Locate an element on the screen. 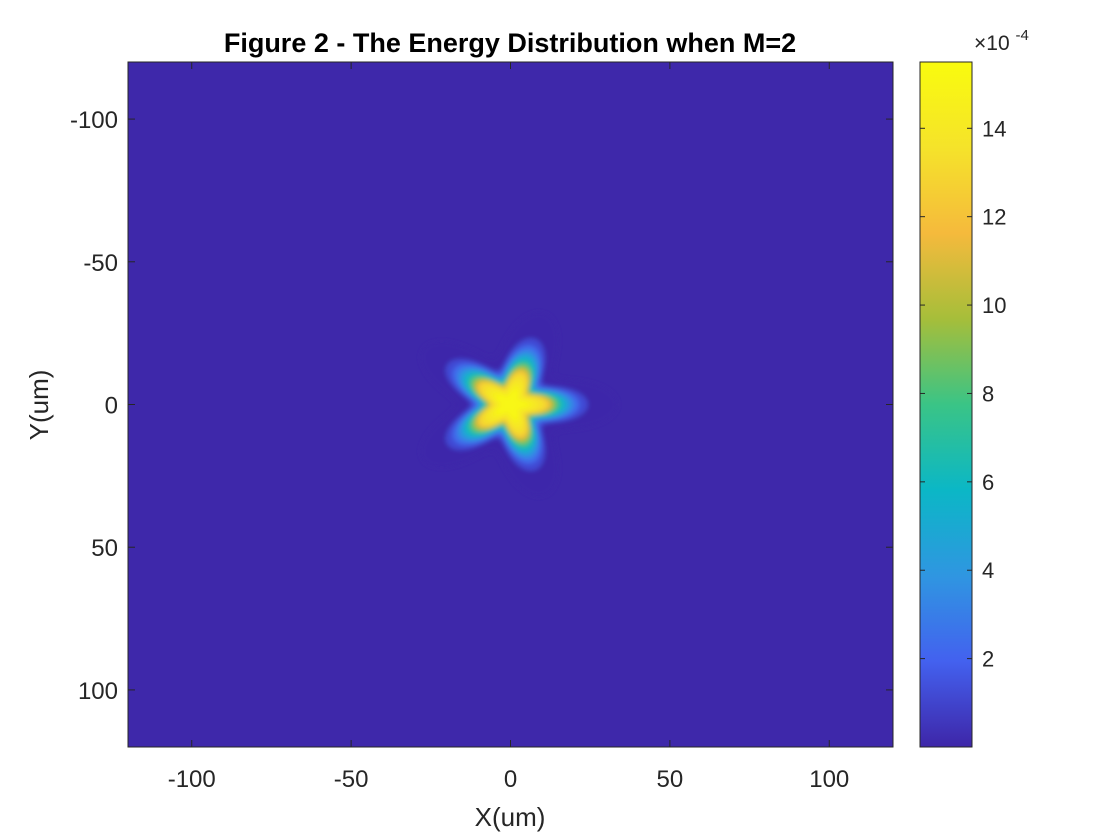 The height and width of the screenshot is (840, 1120). colorbar-tick-label: 8 is located at coordinates (988, 393).